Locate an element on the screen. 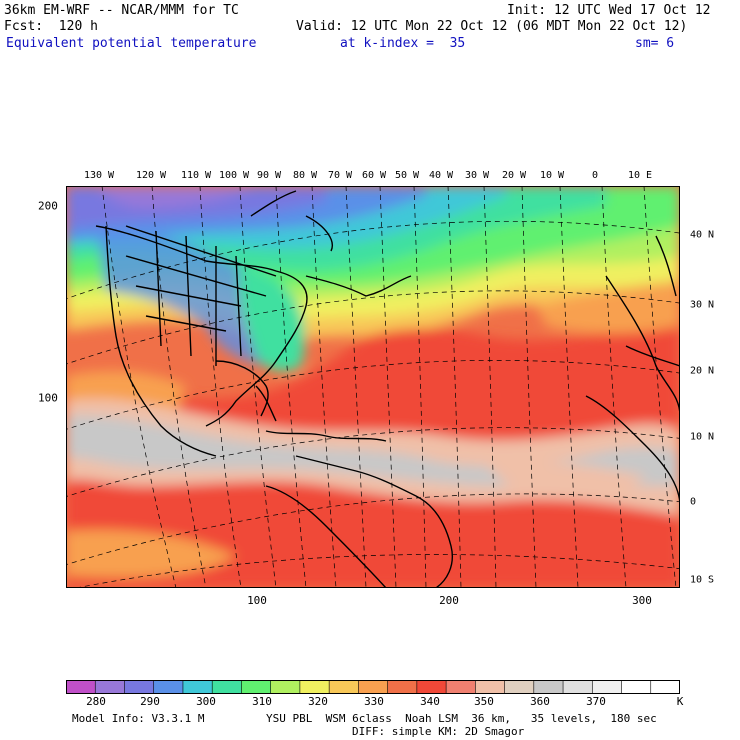  lon-tick: 80 W is located at coordinates (305, 175).